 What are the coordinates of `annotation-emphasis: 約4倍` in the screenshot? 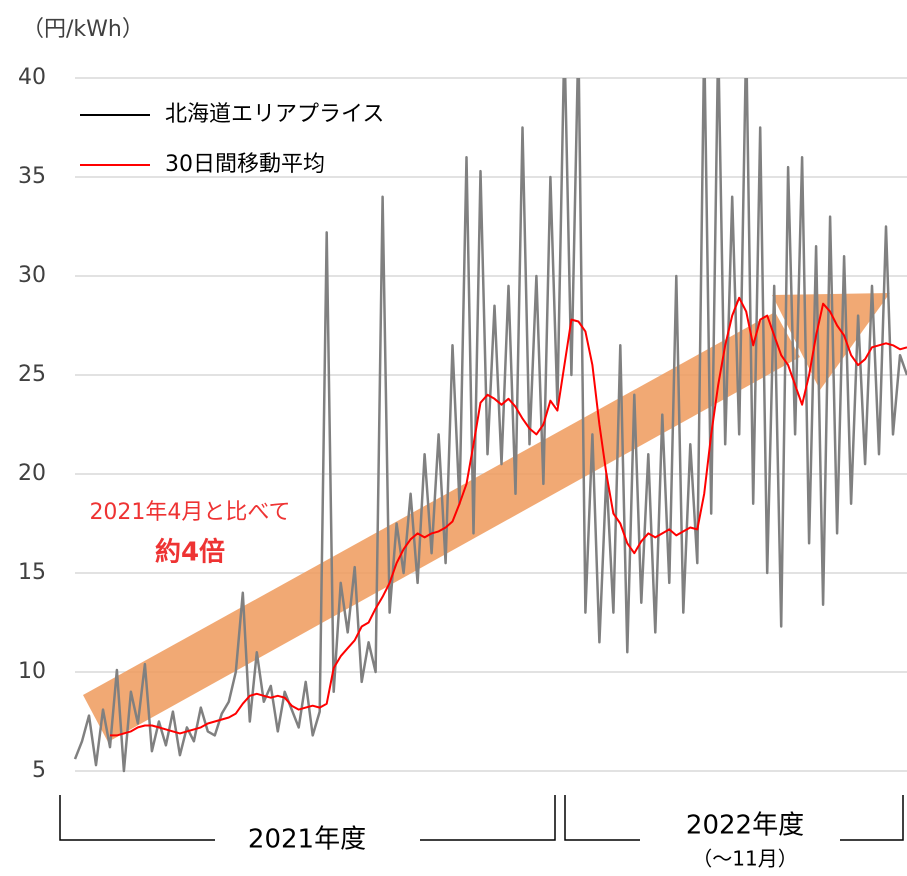 It's located at (190, 552).